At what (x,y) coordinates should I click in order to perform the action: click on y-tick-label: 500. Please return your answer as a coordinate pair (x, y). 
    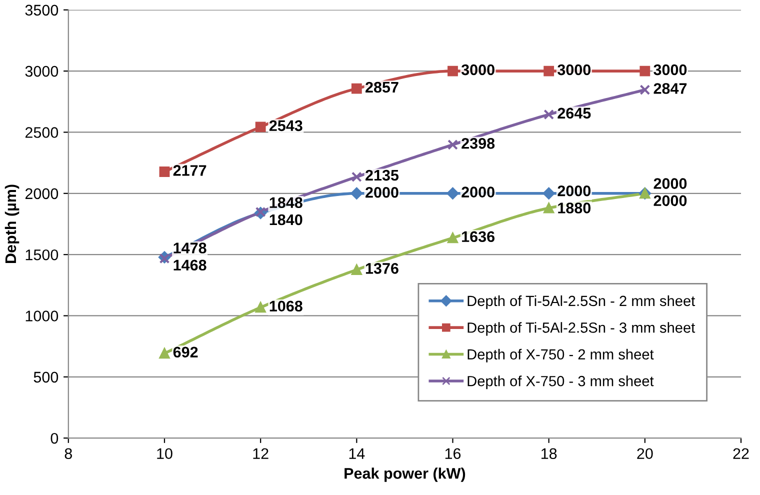
    Looking at the image, I should click on (46, 377).